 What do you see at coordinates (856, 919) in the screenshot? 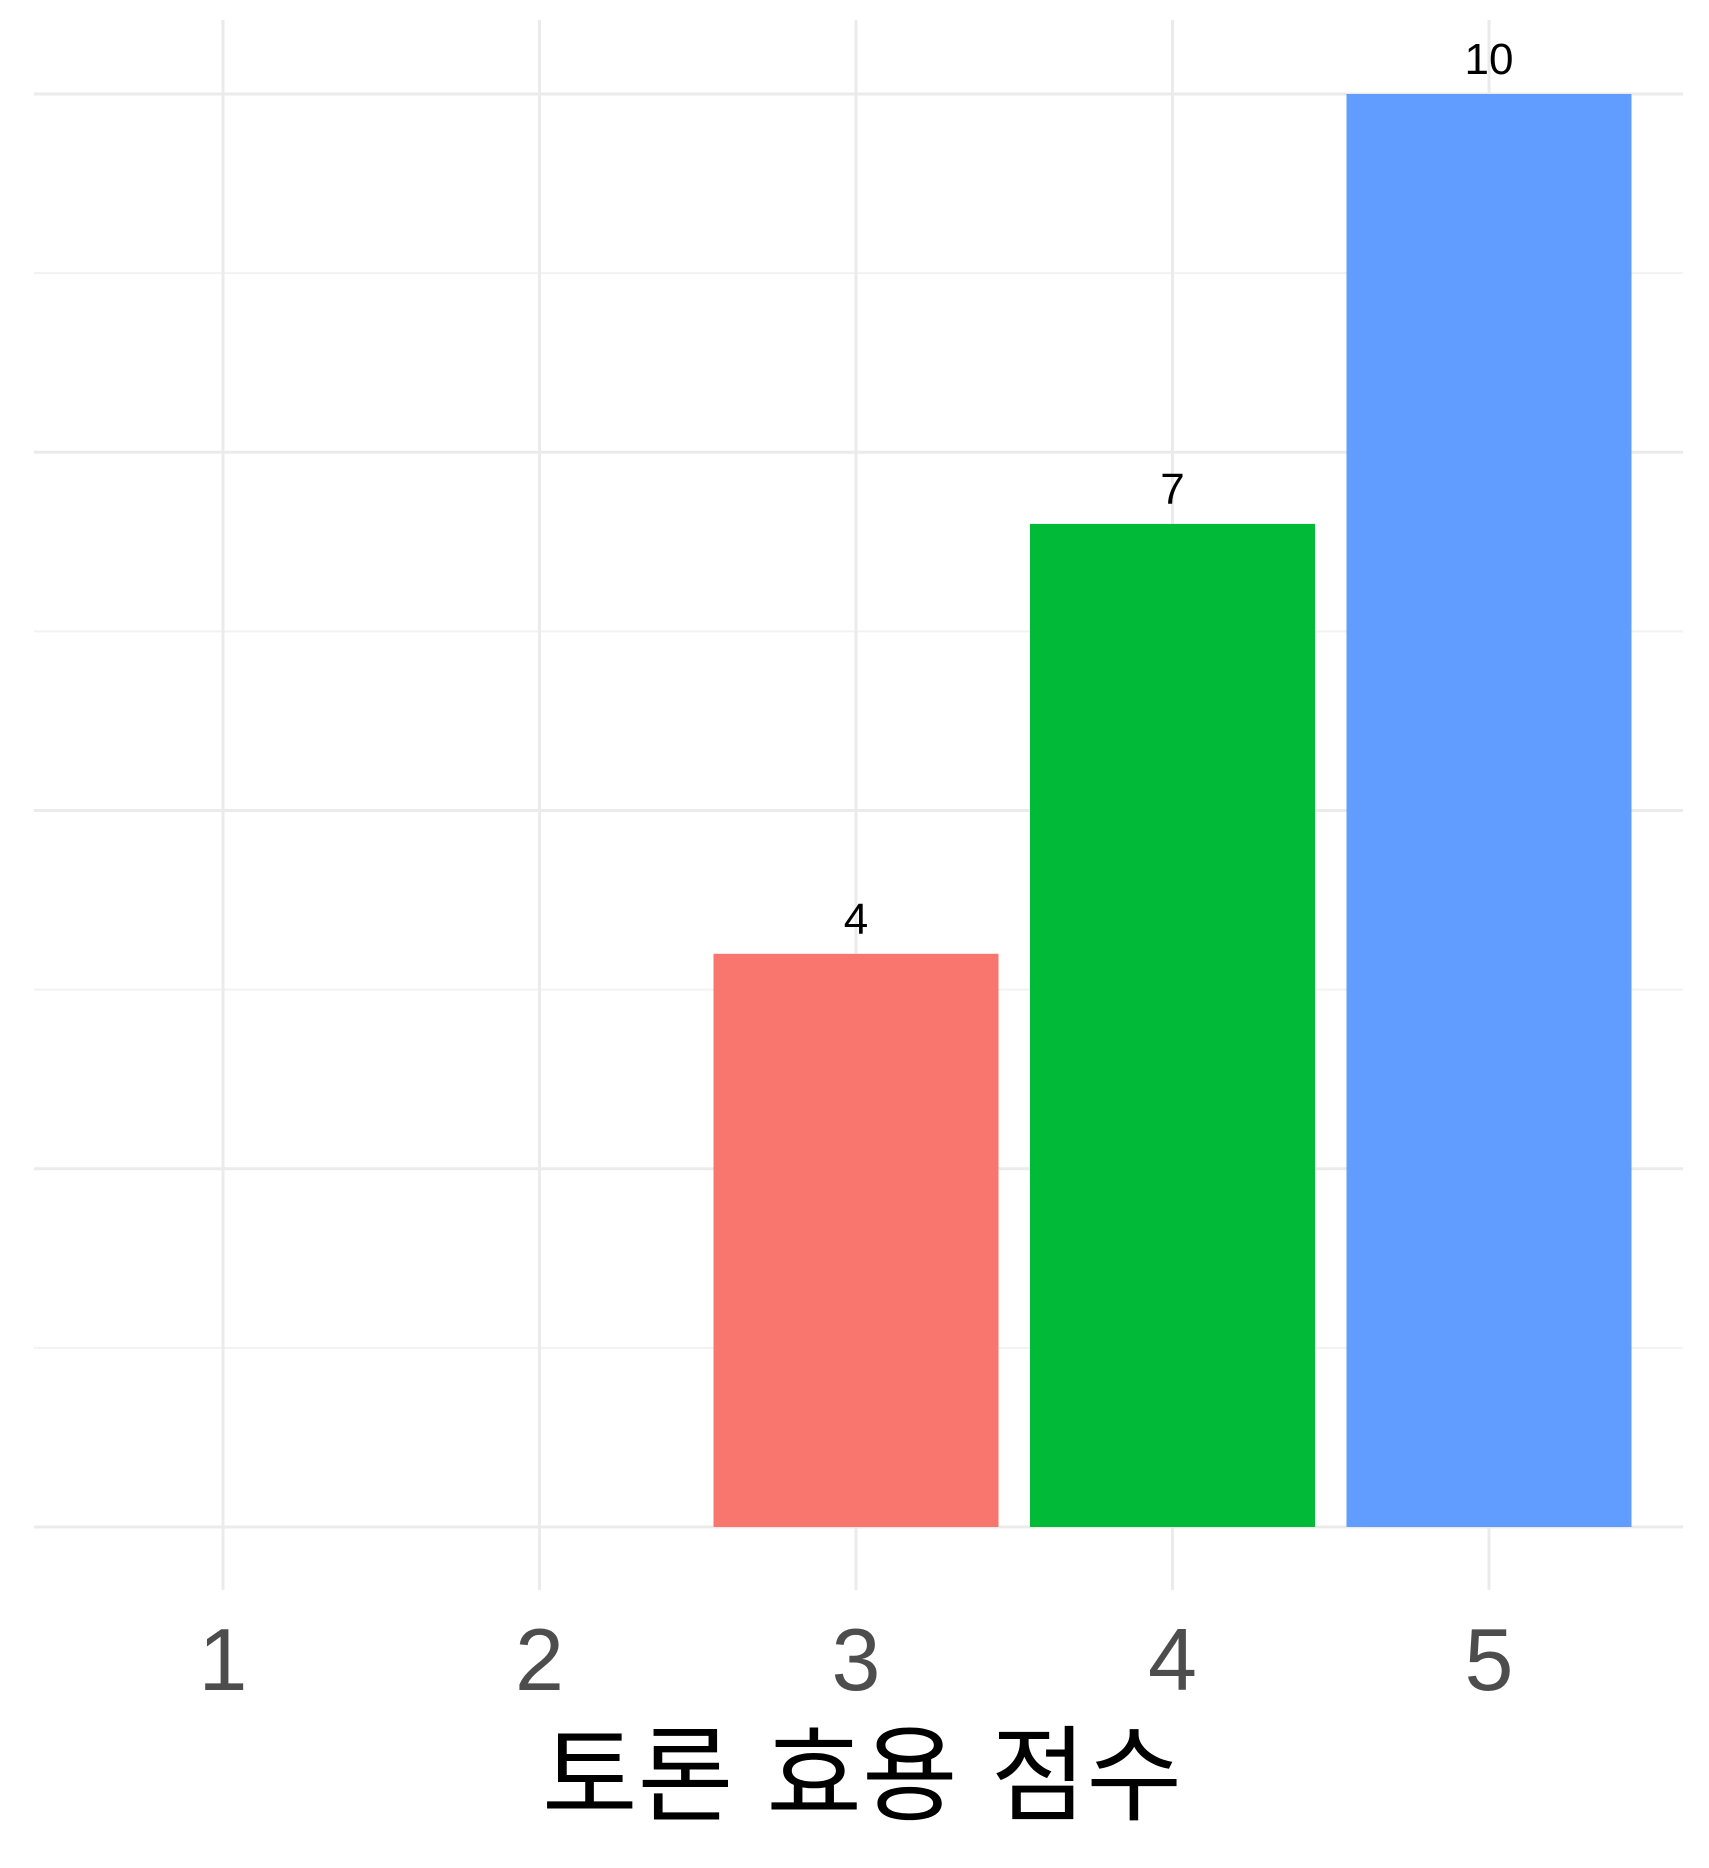
I see `data-label-3: 4` at bounding box center [856, 919].